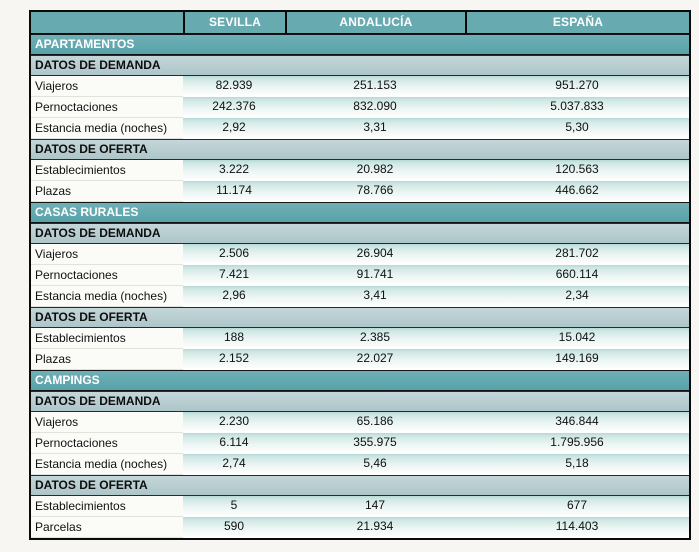 The height and width of the screenshot is (552, 699). What do you see at coordinates (375, 191) in the screenshot?
I see `cell-value: 78.766` at bounding box center [375, 191].